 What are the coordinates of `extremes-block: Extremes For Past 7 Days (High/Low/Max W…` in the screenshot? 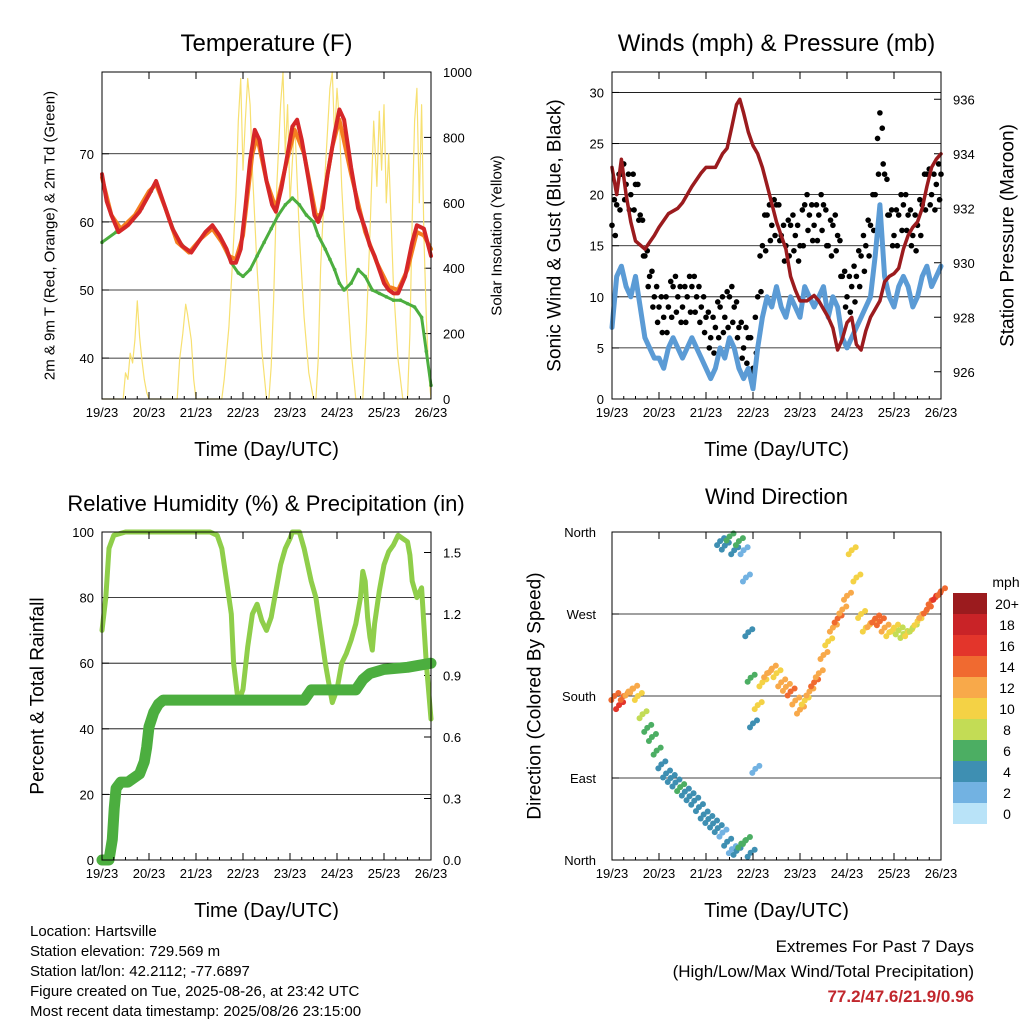 It's located at (823, 971).